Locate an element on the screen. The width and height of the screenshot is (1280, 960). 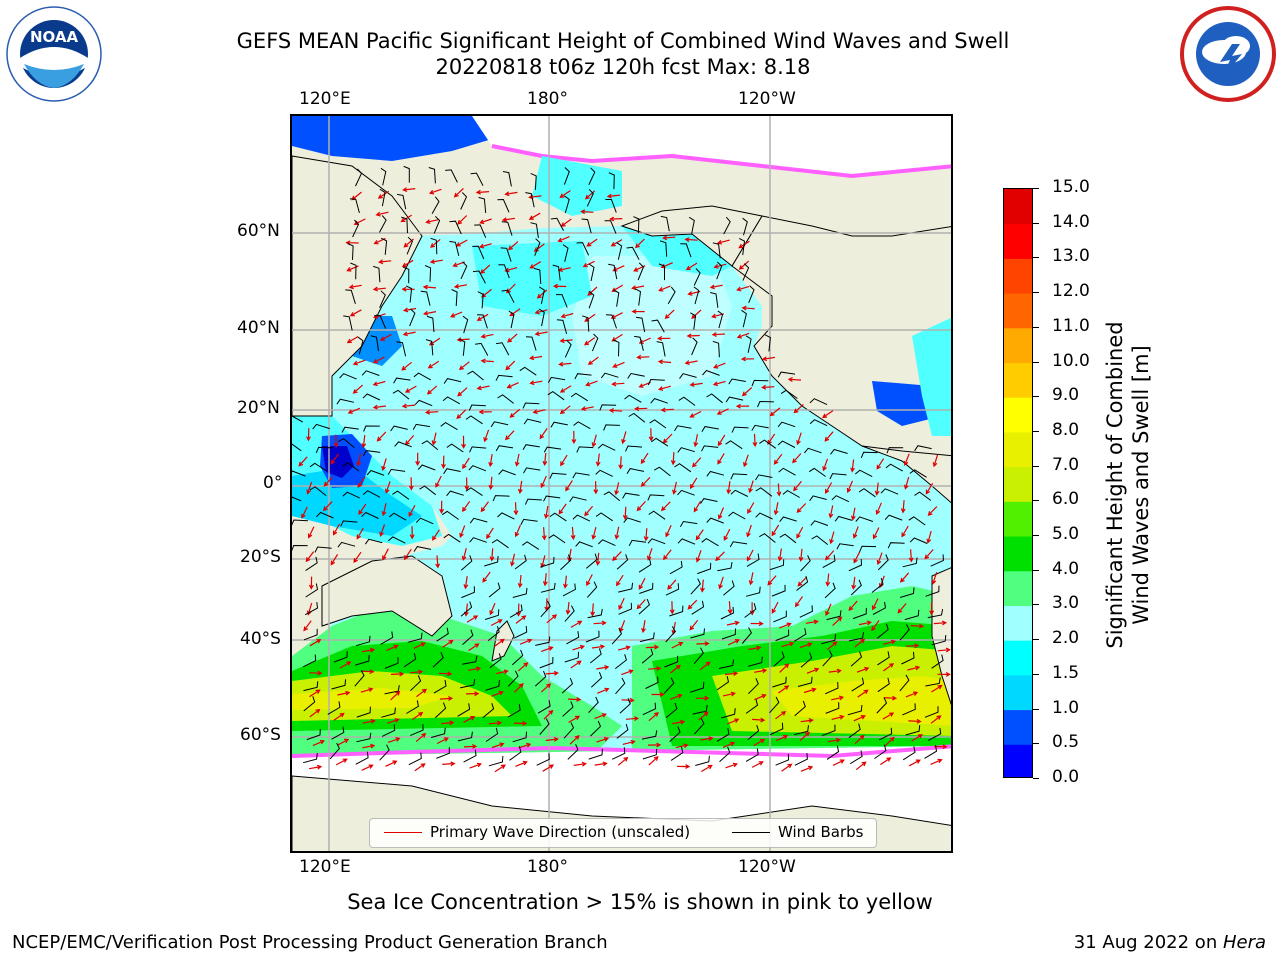
lat-label-60s: 60°S is located at coordinates (260, 735).